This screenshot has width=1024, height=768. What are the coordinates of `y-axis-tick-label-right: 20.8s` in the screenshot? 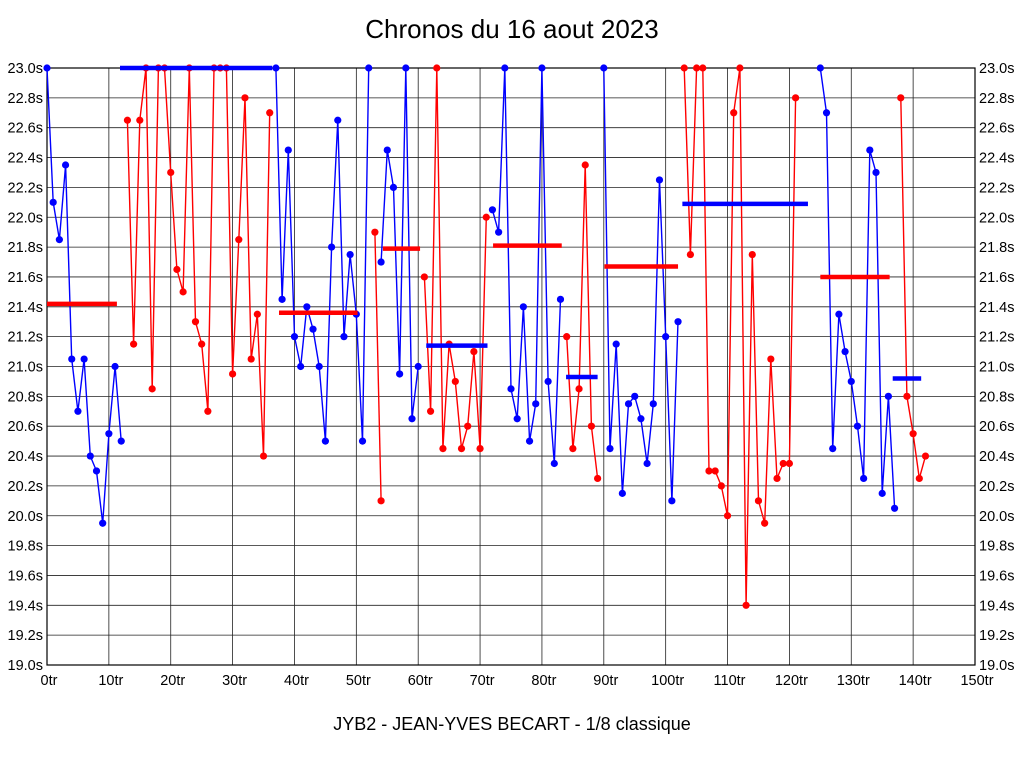 It's located at (996, 397).